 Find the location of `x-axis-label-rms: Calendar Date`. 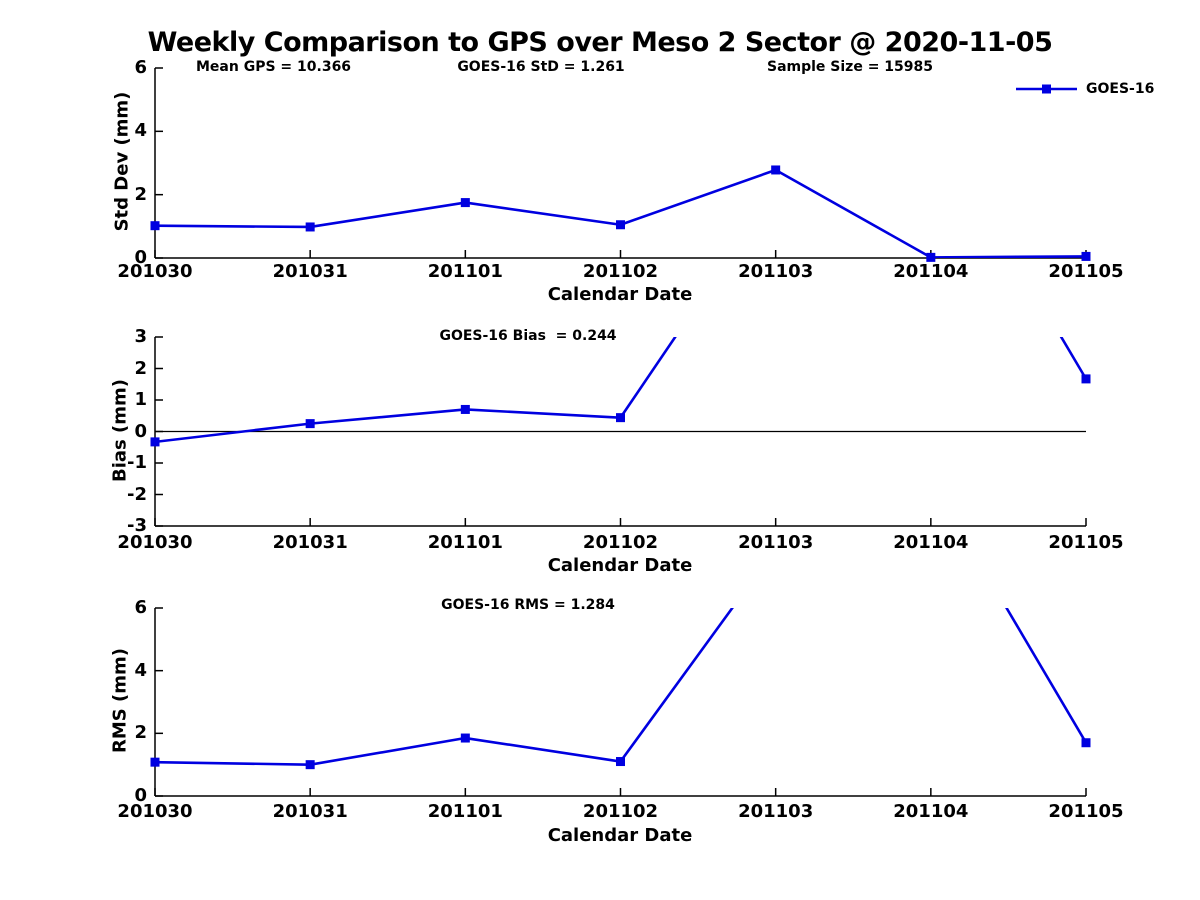

x-axis-label-rms: Calendar Date is located at coordinates (620, 835).